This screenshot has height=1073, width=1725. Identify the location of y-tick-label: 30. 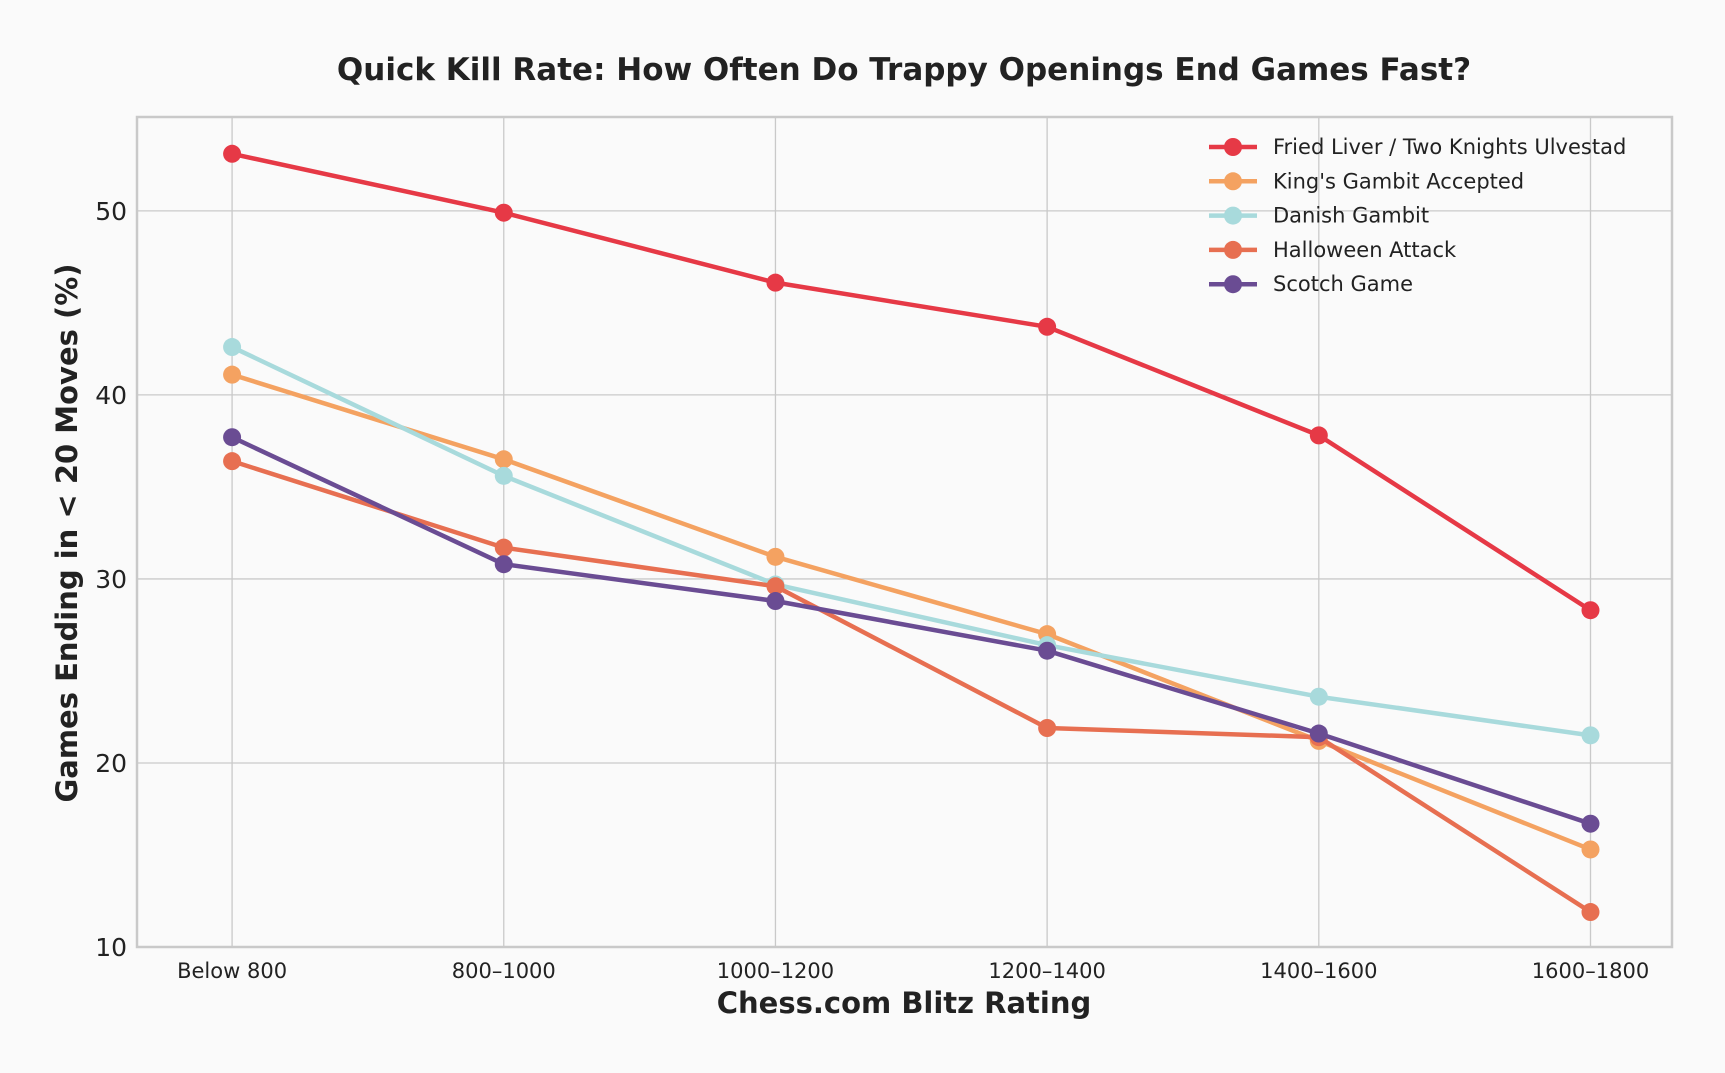
(111, 579).